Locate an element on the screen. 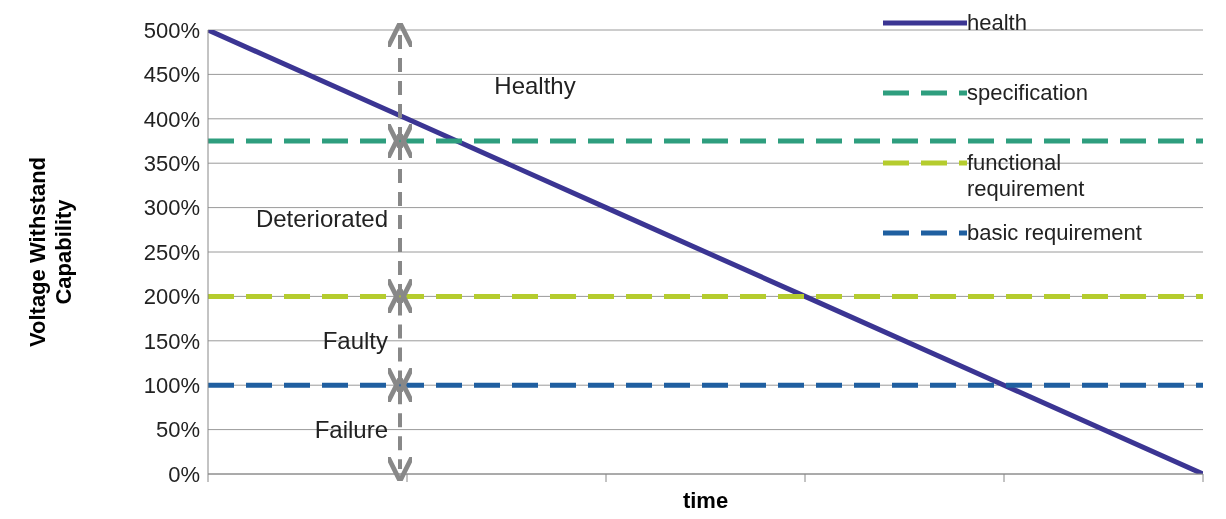  y-tick-label: 50% is located at coordinates (177, 430).